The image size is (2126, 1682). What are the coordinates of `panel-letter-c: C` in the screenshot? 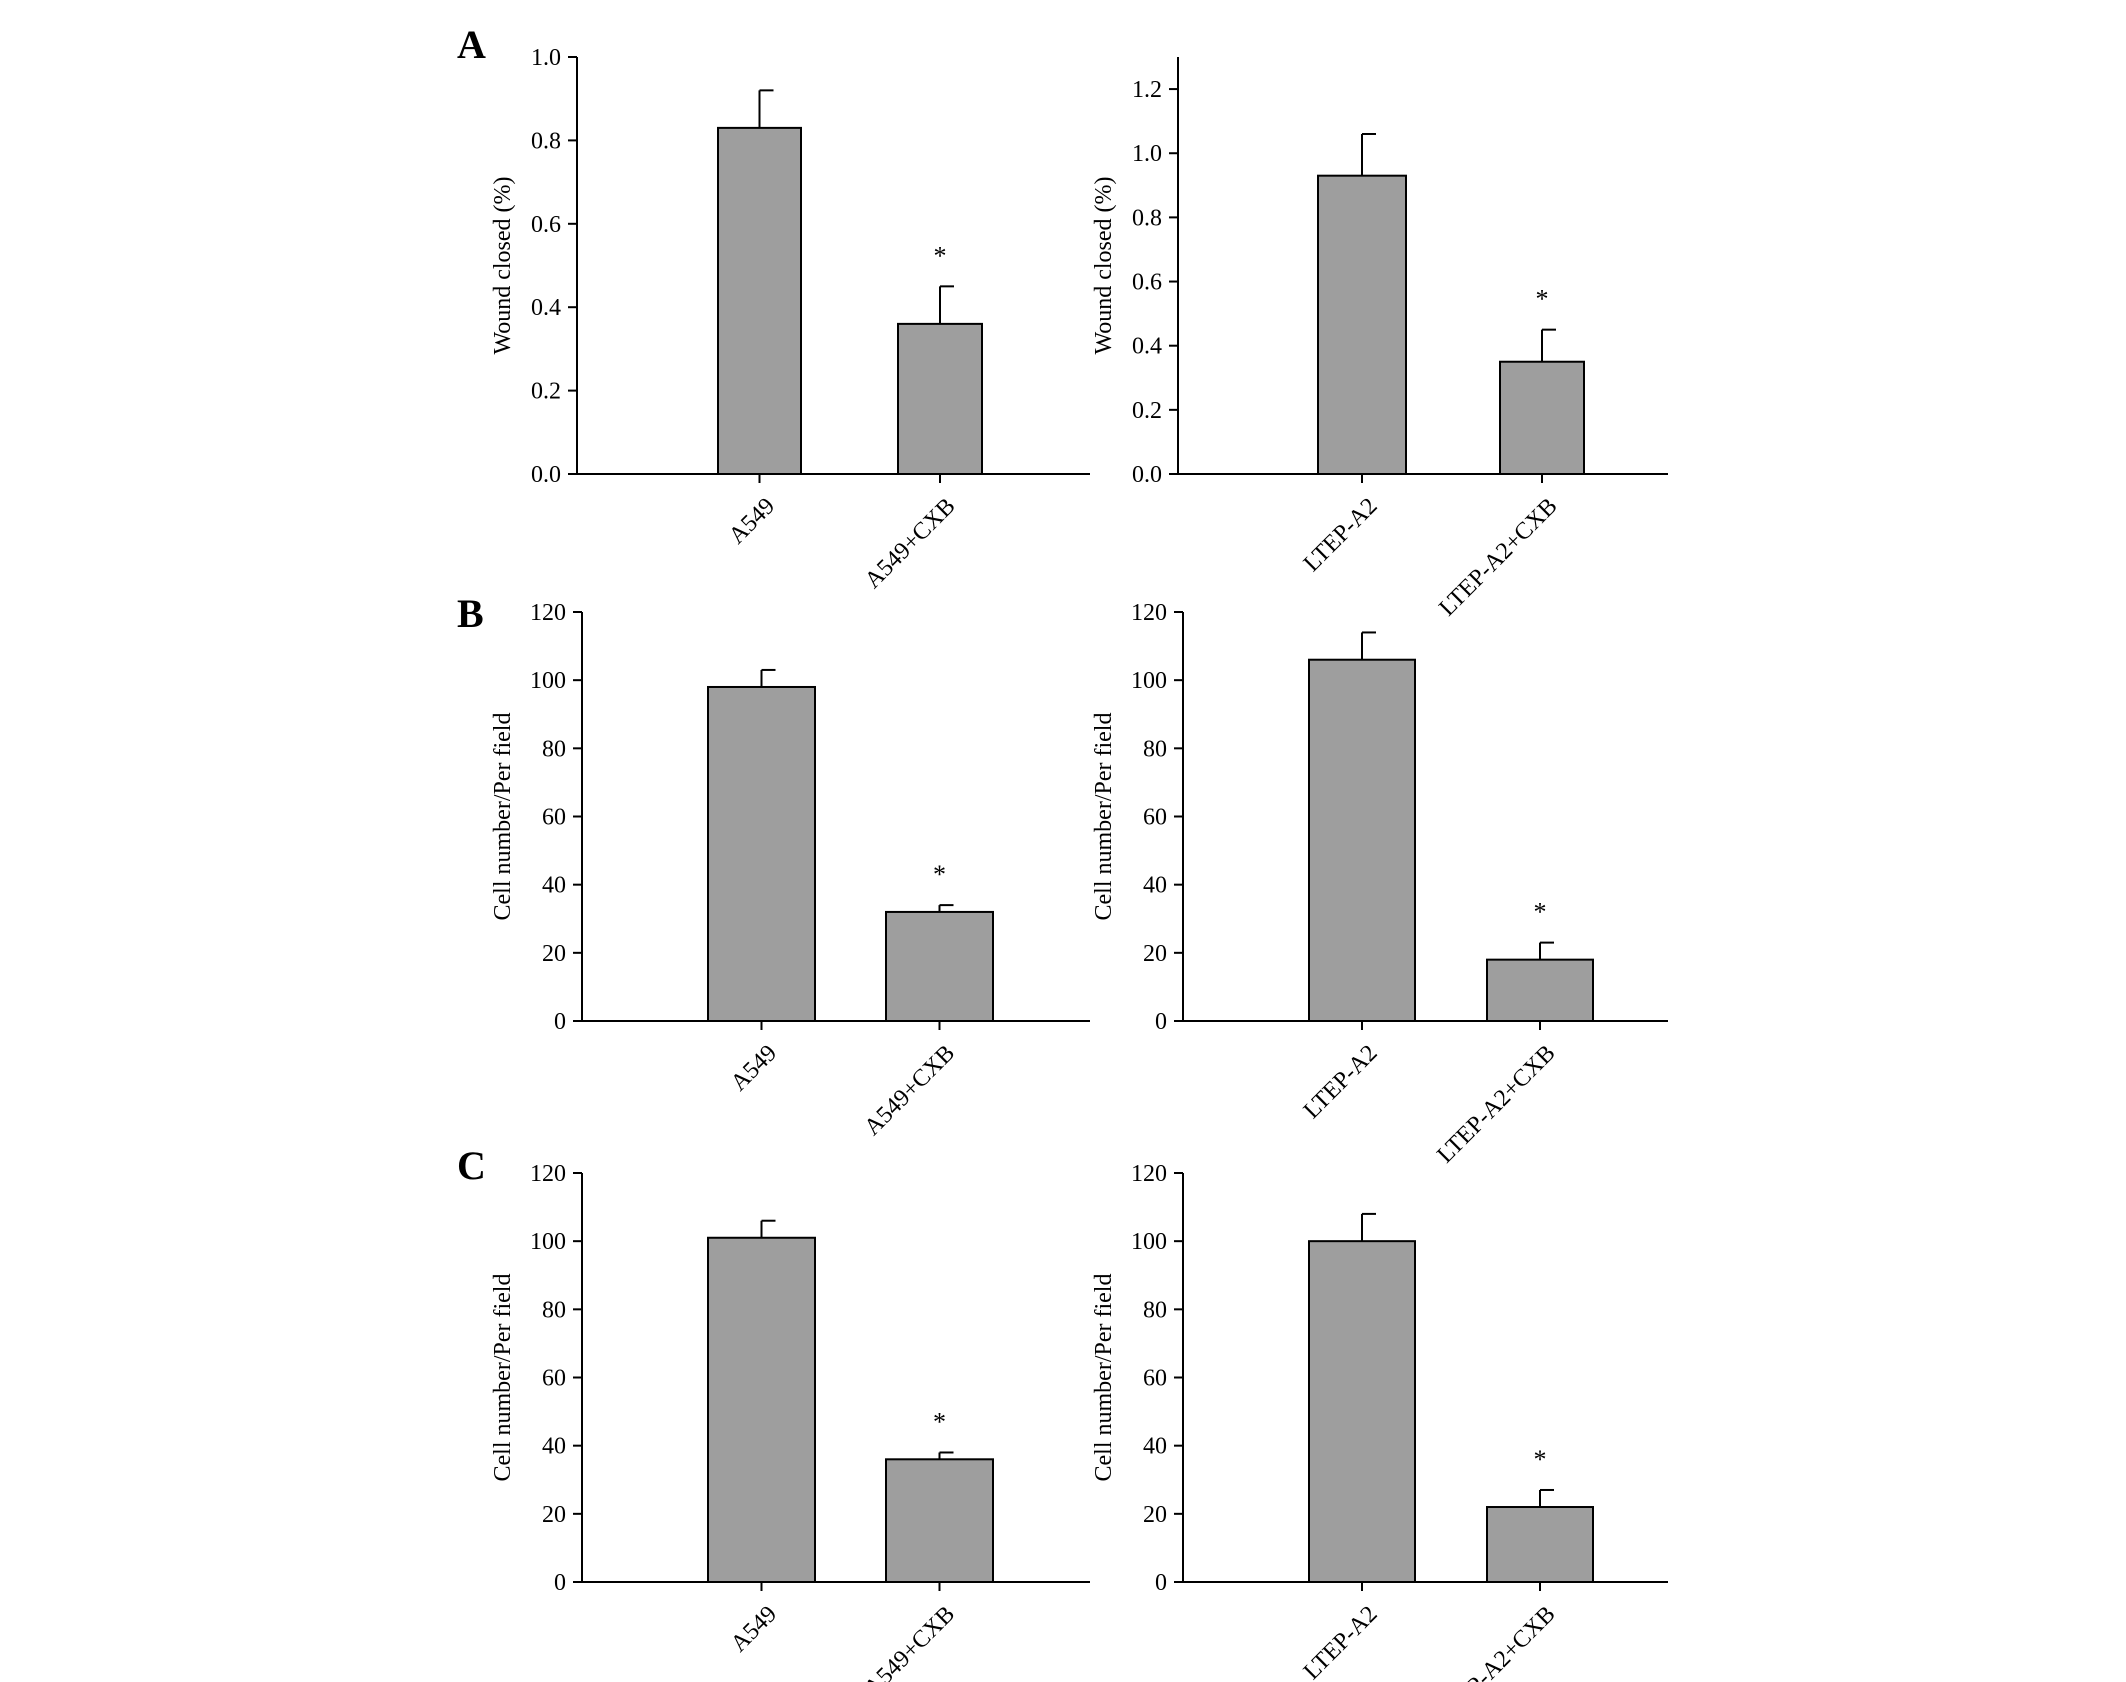 It's located at (471, 1165).